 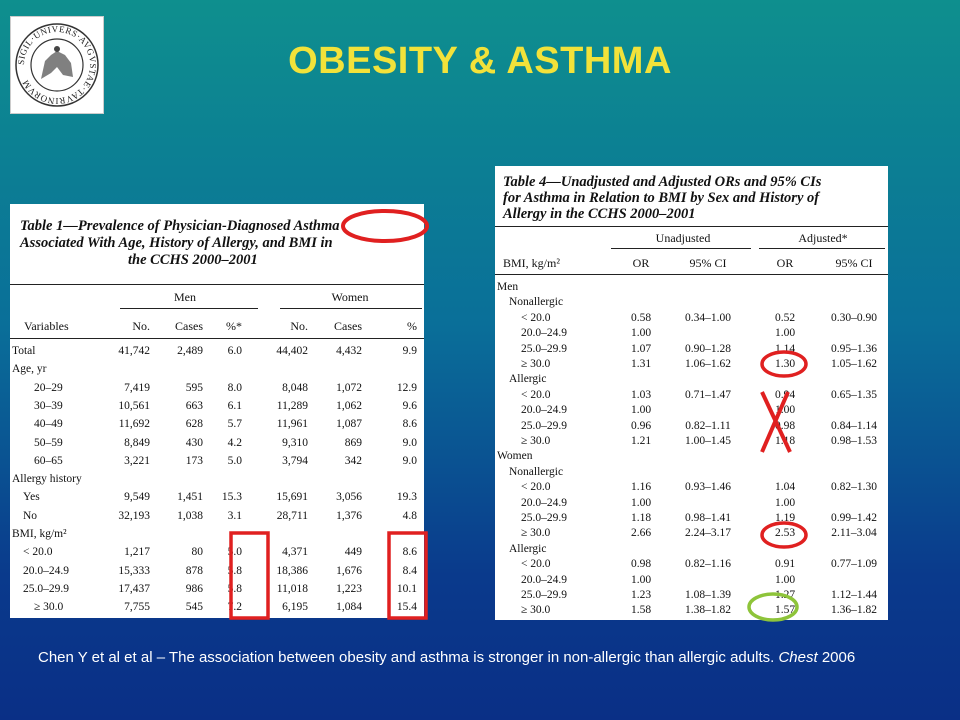 What do you see at coordinates (409, 515) in the screenshot?
I see `table1-cell: 4.8` at bounding box center [409, 515].